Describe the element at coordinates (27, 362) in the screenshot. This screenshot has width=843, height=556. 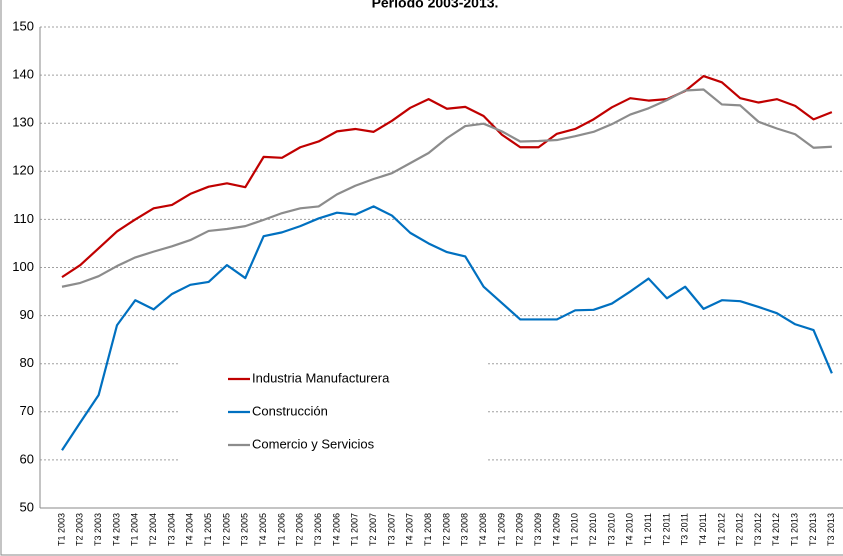
I see `y-tick-label: 80` at that location.